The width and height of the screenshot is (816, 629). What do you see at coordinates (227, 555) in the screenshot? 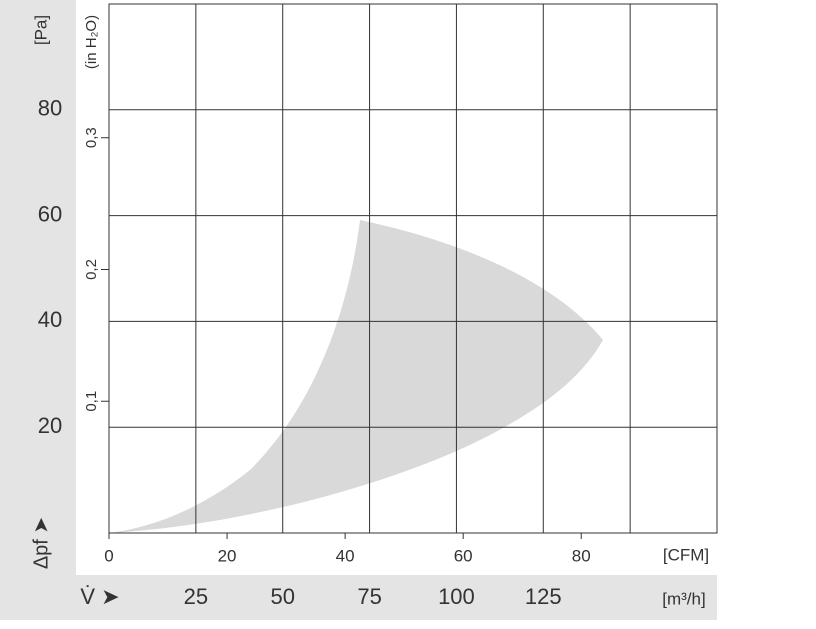
I see `x-tick-label: 20` at bounding box center [227, 555].